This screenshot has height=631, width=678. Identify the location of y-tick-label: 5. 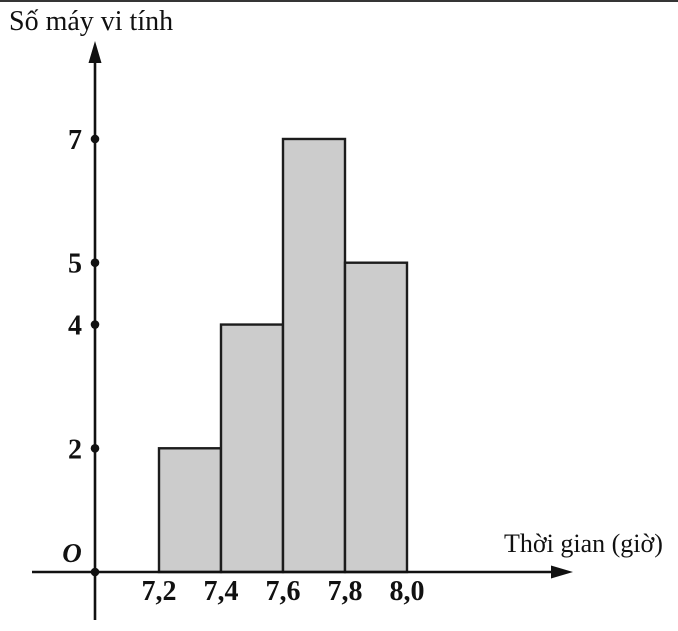
(75, 264).